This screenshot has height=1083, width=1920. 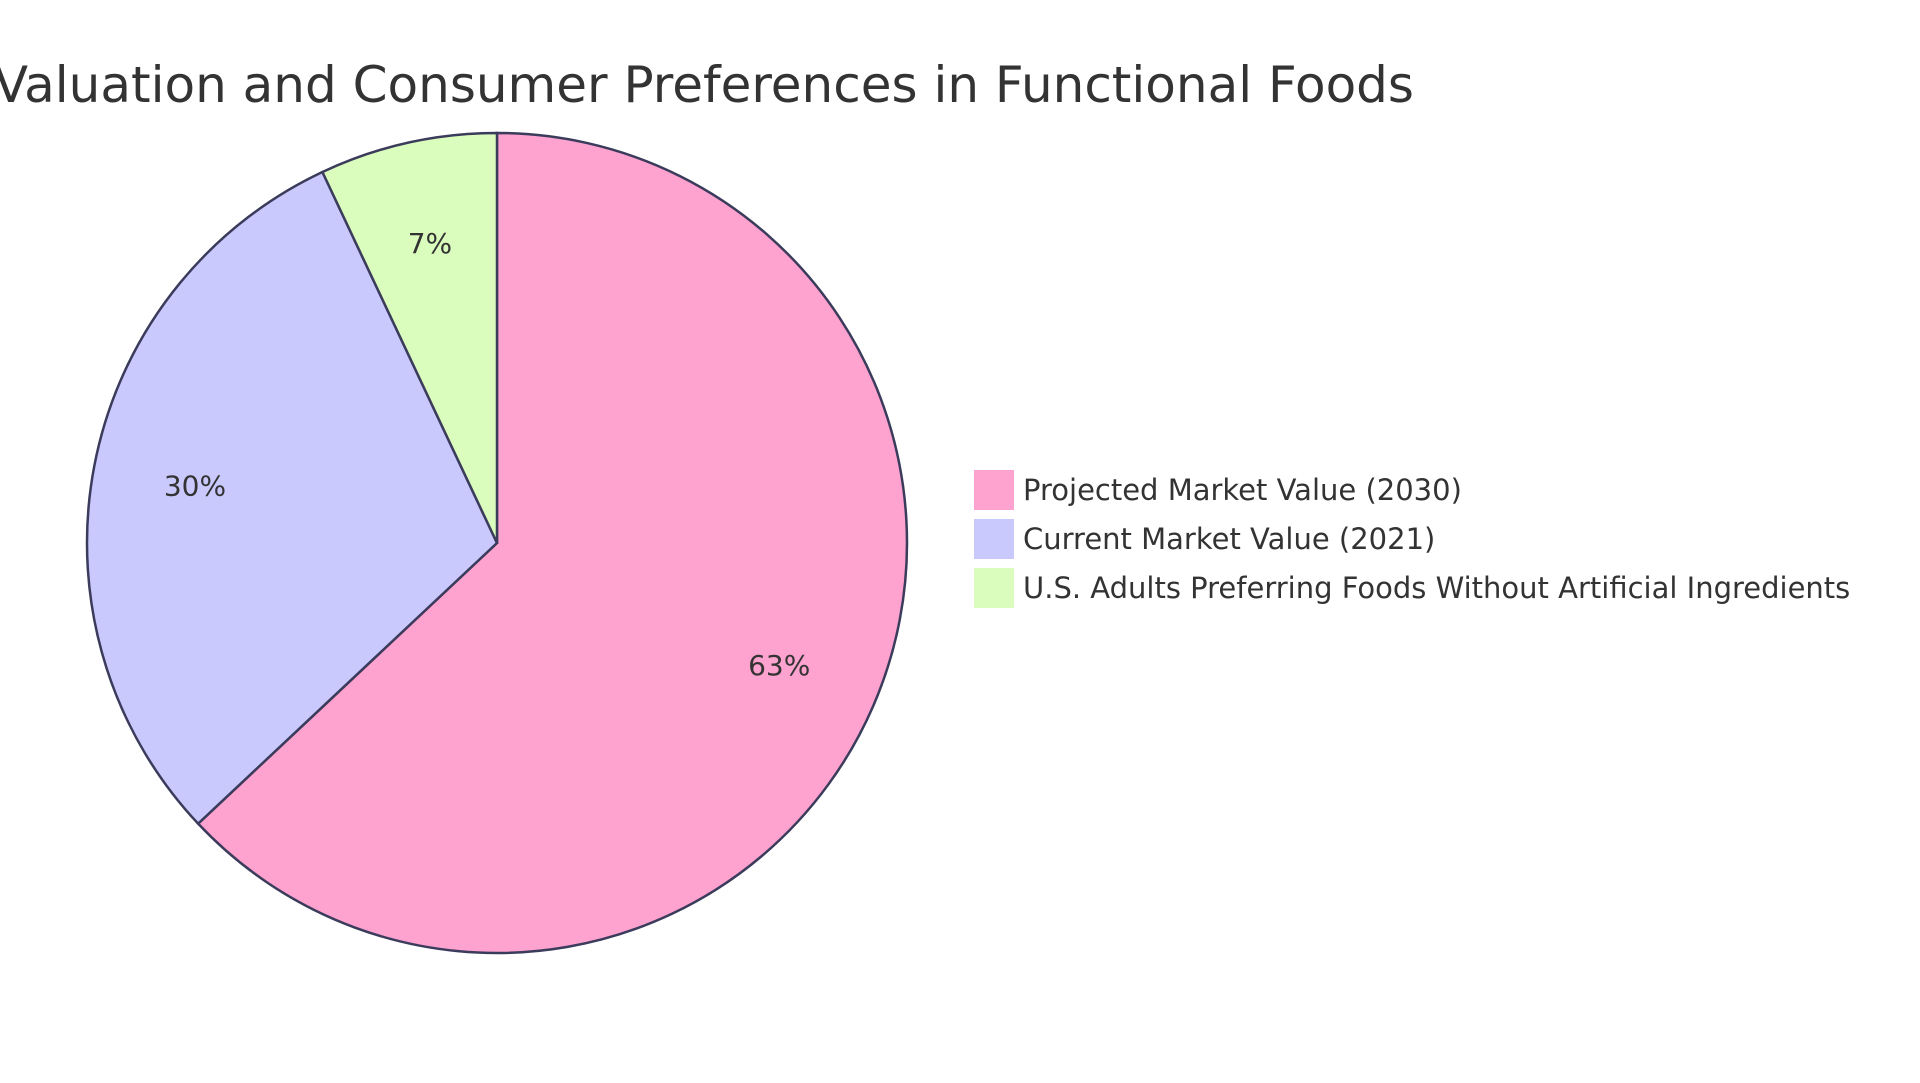 I want to click on pie-slice-labels: 63% 30% 7%, so click(x=487, y=454).